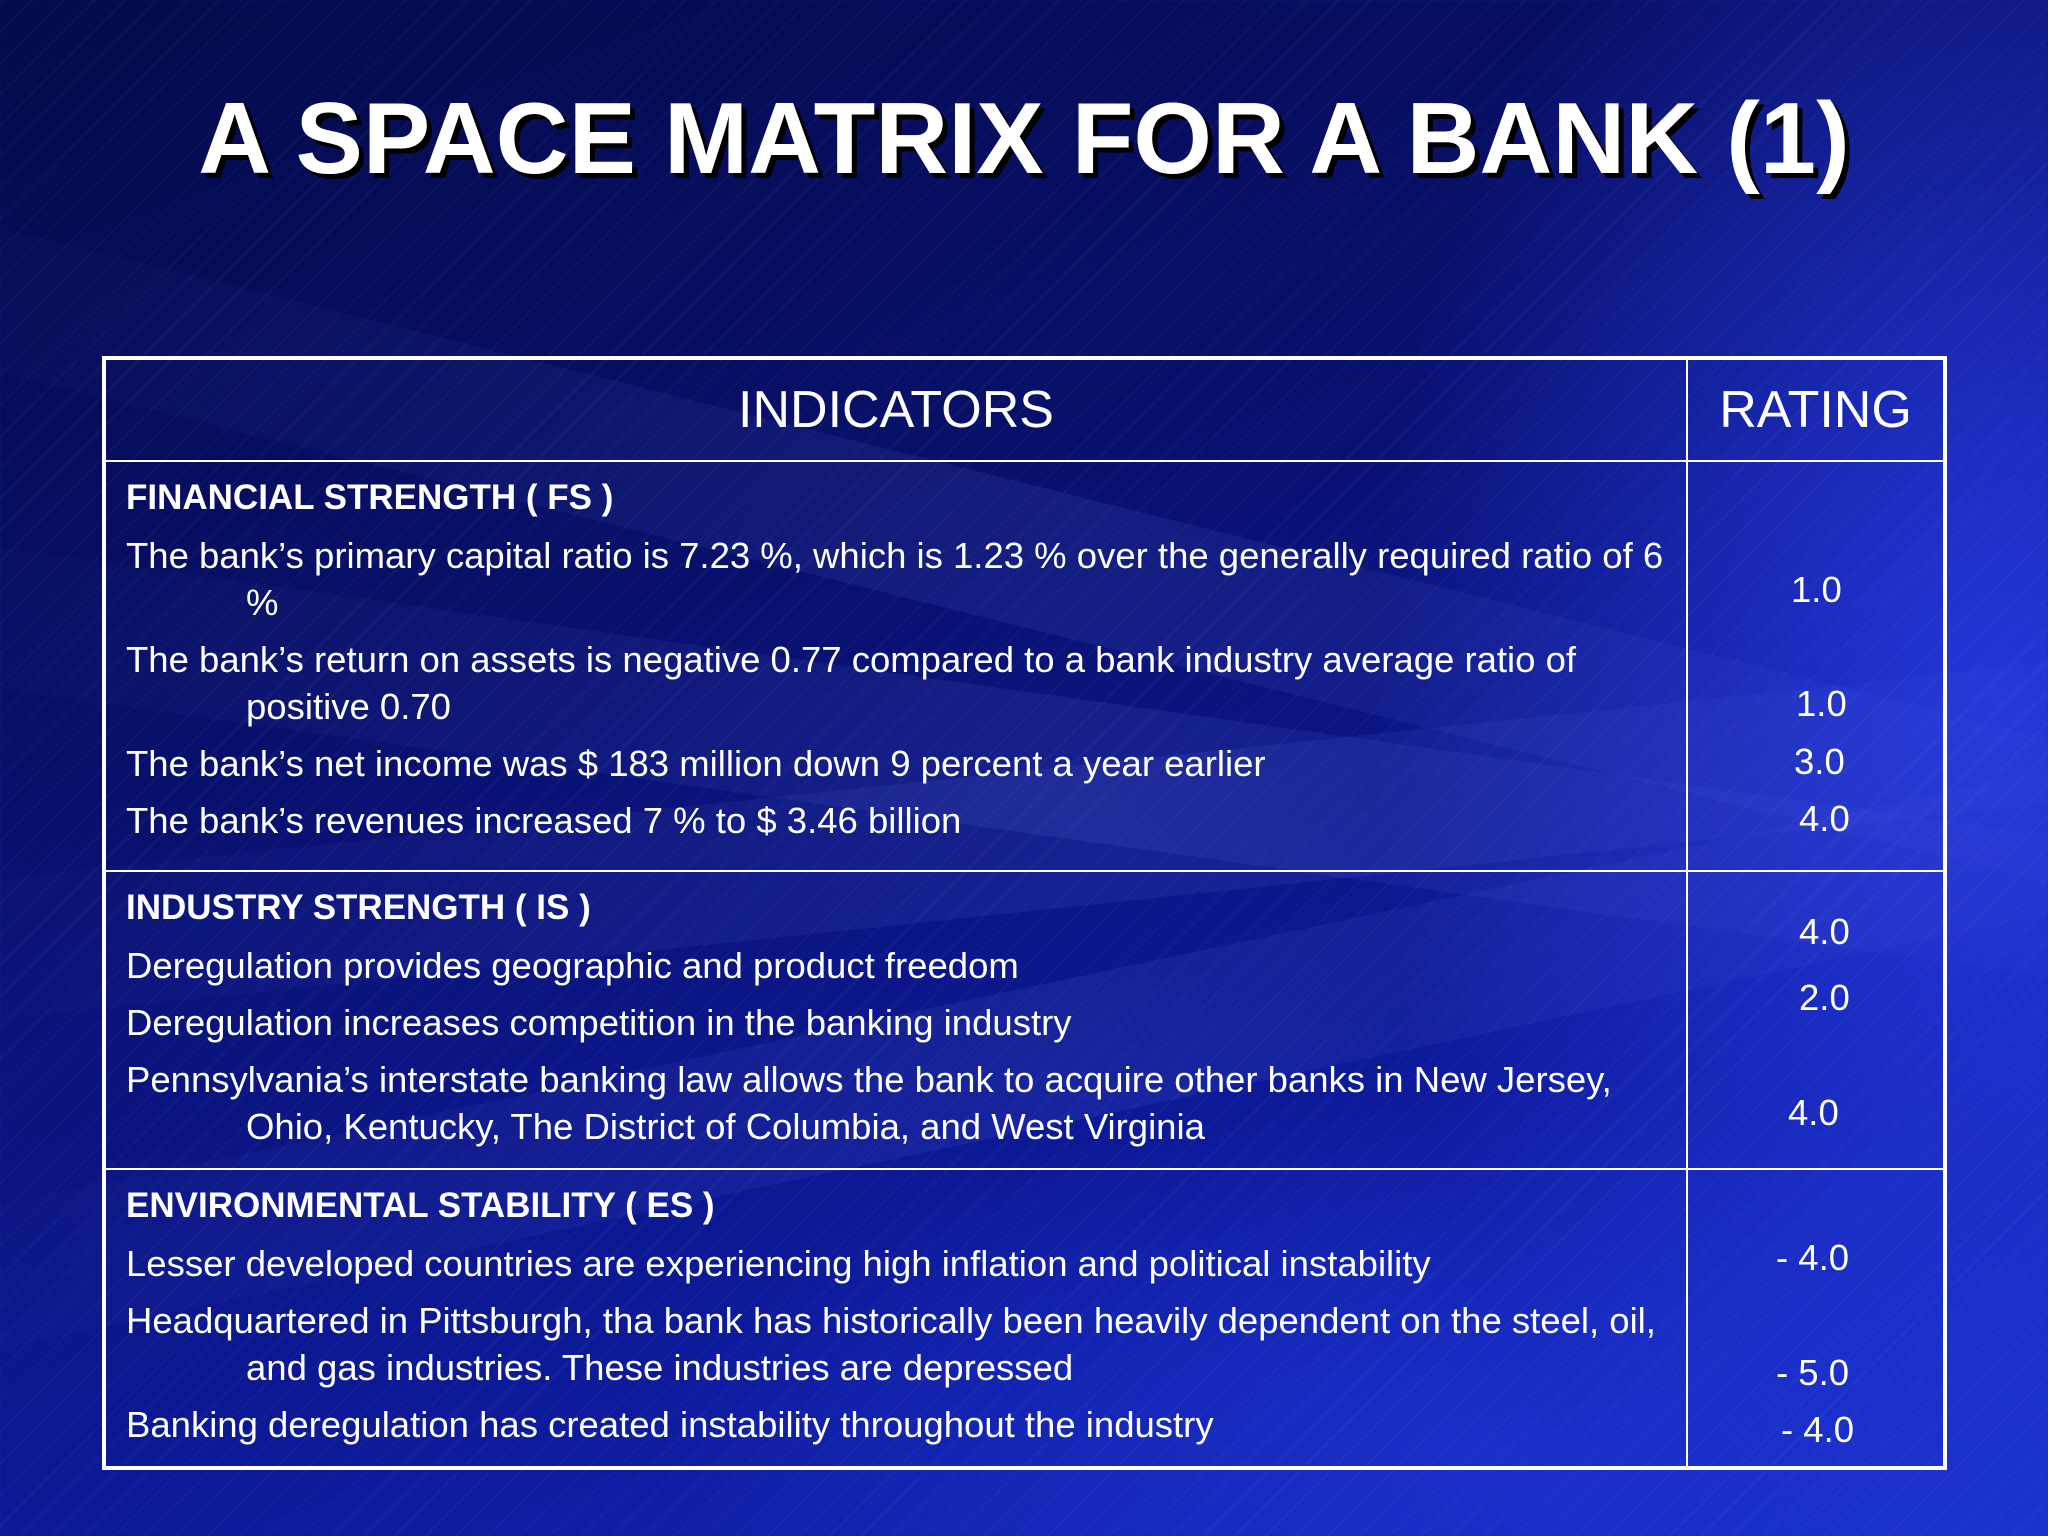 The image size is (2048, 1536). Describe the element at coordinates (358, 907) in the screenshot. I see `section-title: INDUSTRY STRENGTH ( IS )` at that location.